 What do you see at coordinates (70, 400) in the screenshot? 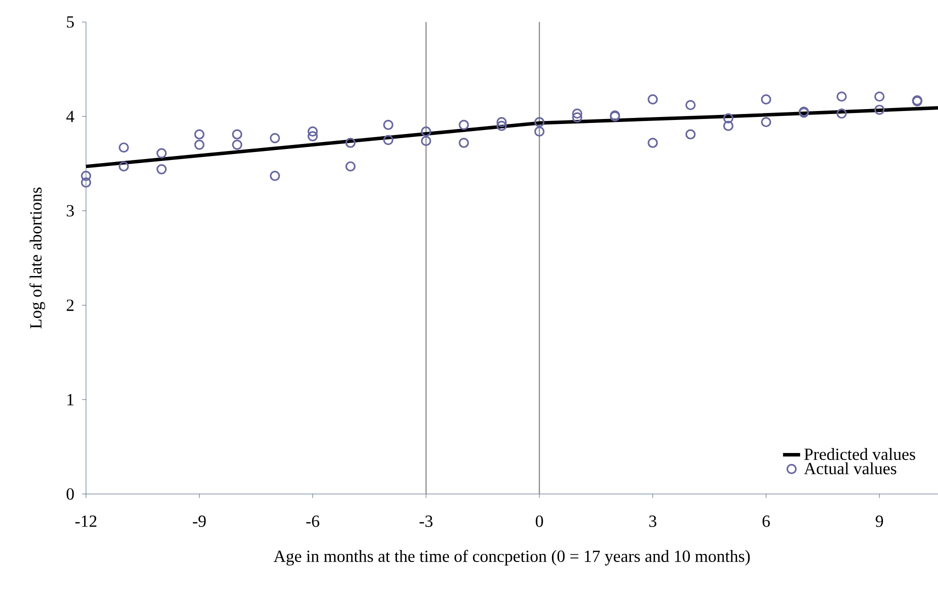
I see `y-tick-label: 1` at bounding box center [70, 400].